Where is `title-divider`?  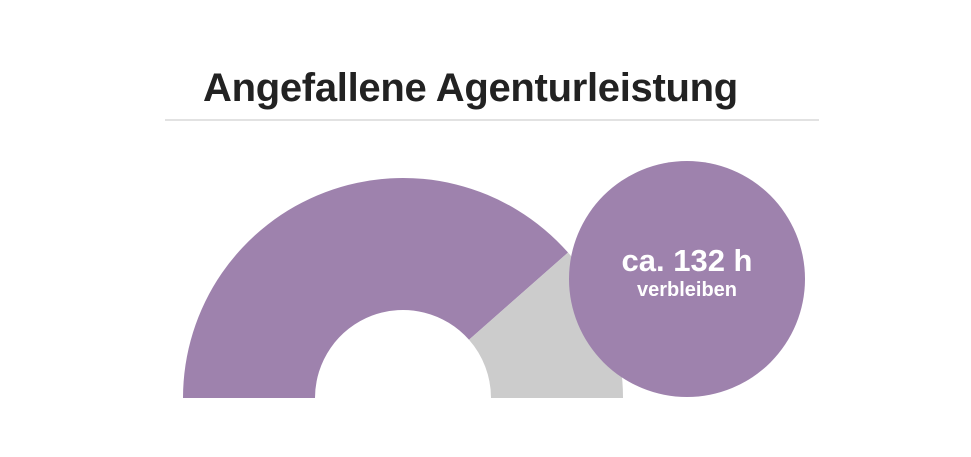 title-divider is located at coordinates (492, 120).